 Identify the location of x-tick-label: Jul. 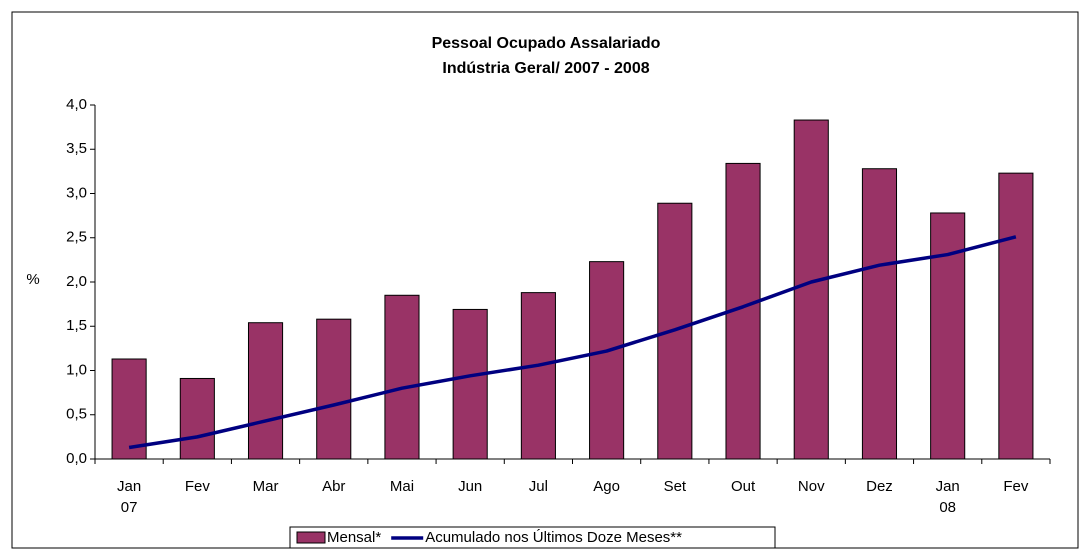
(538, 486).